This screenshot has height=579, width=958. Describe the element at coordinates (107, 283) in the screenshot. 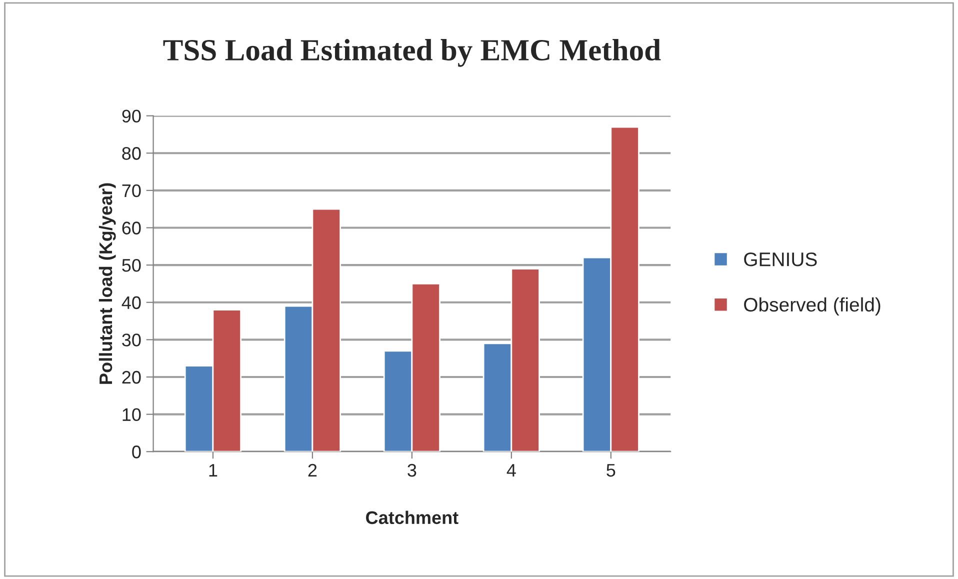

I see `y-axis-title: Pollutant load (Kg/year)` at that location.